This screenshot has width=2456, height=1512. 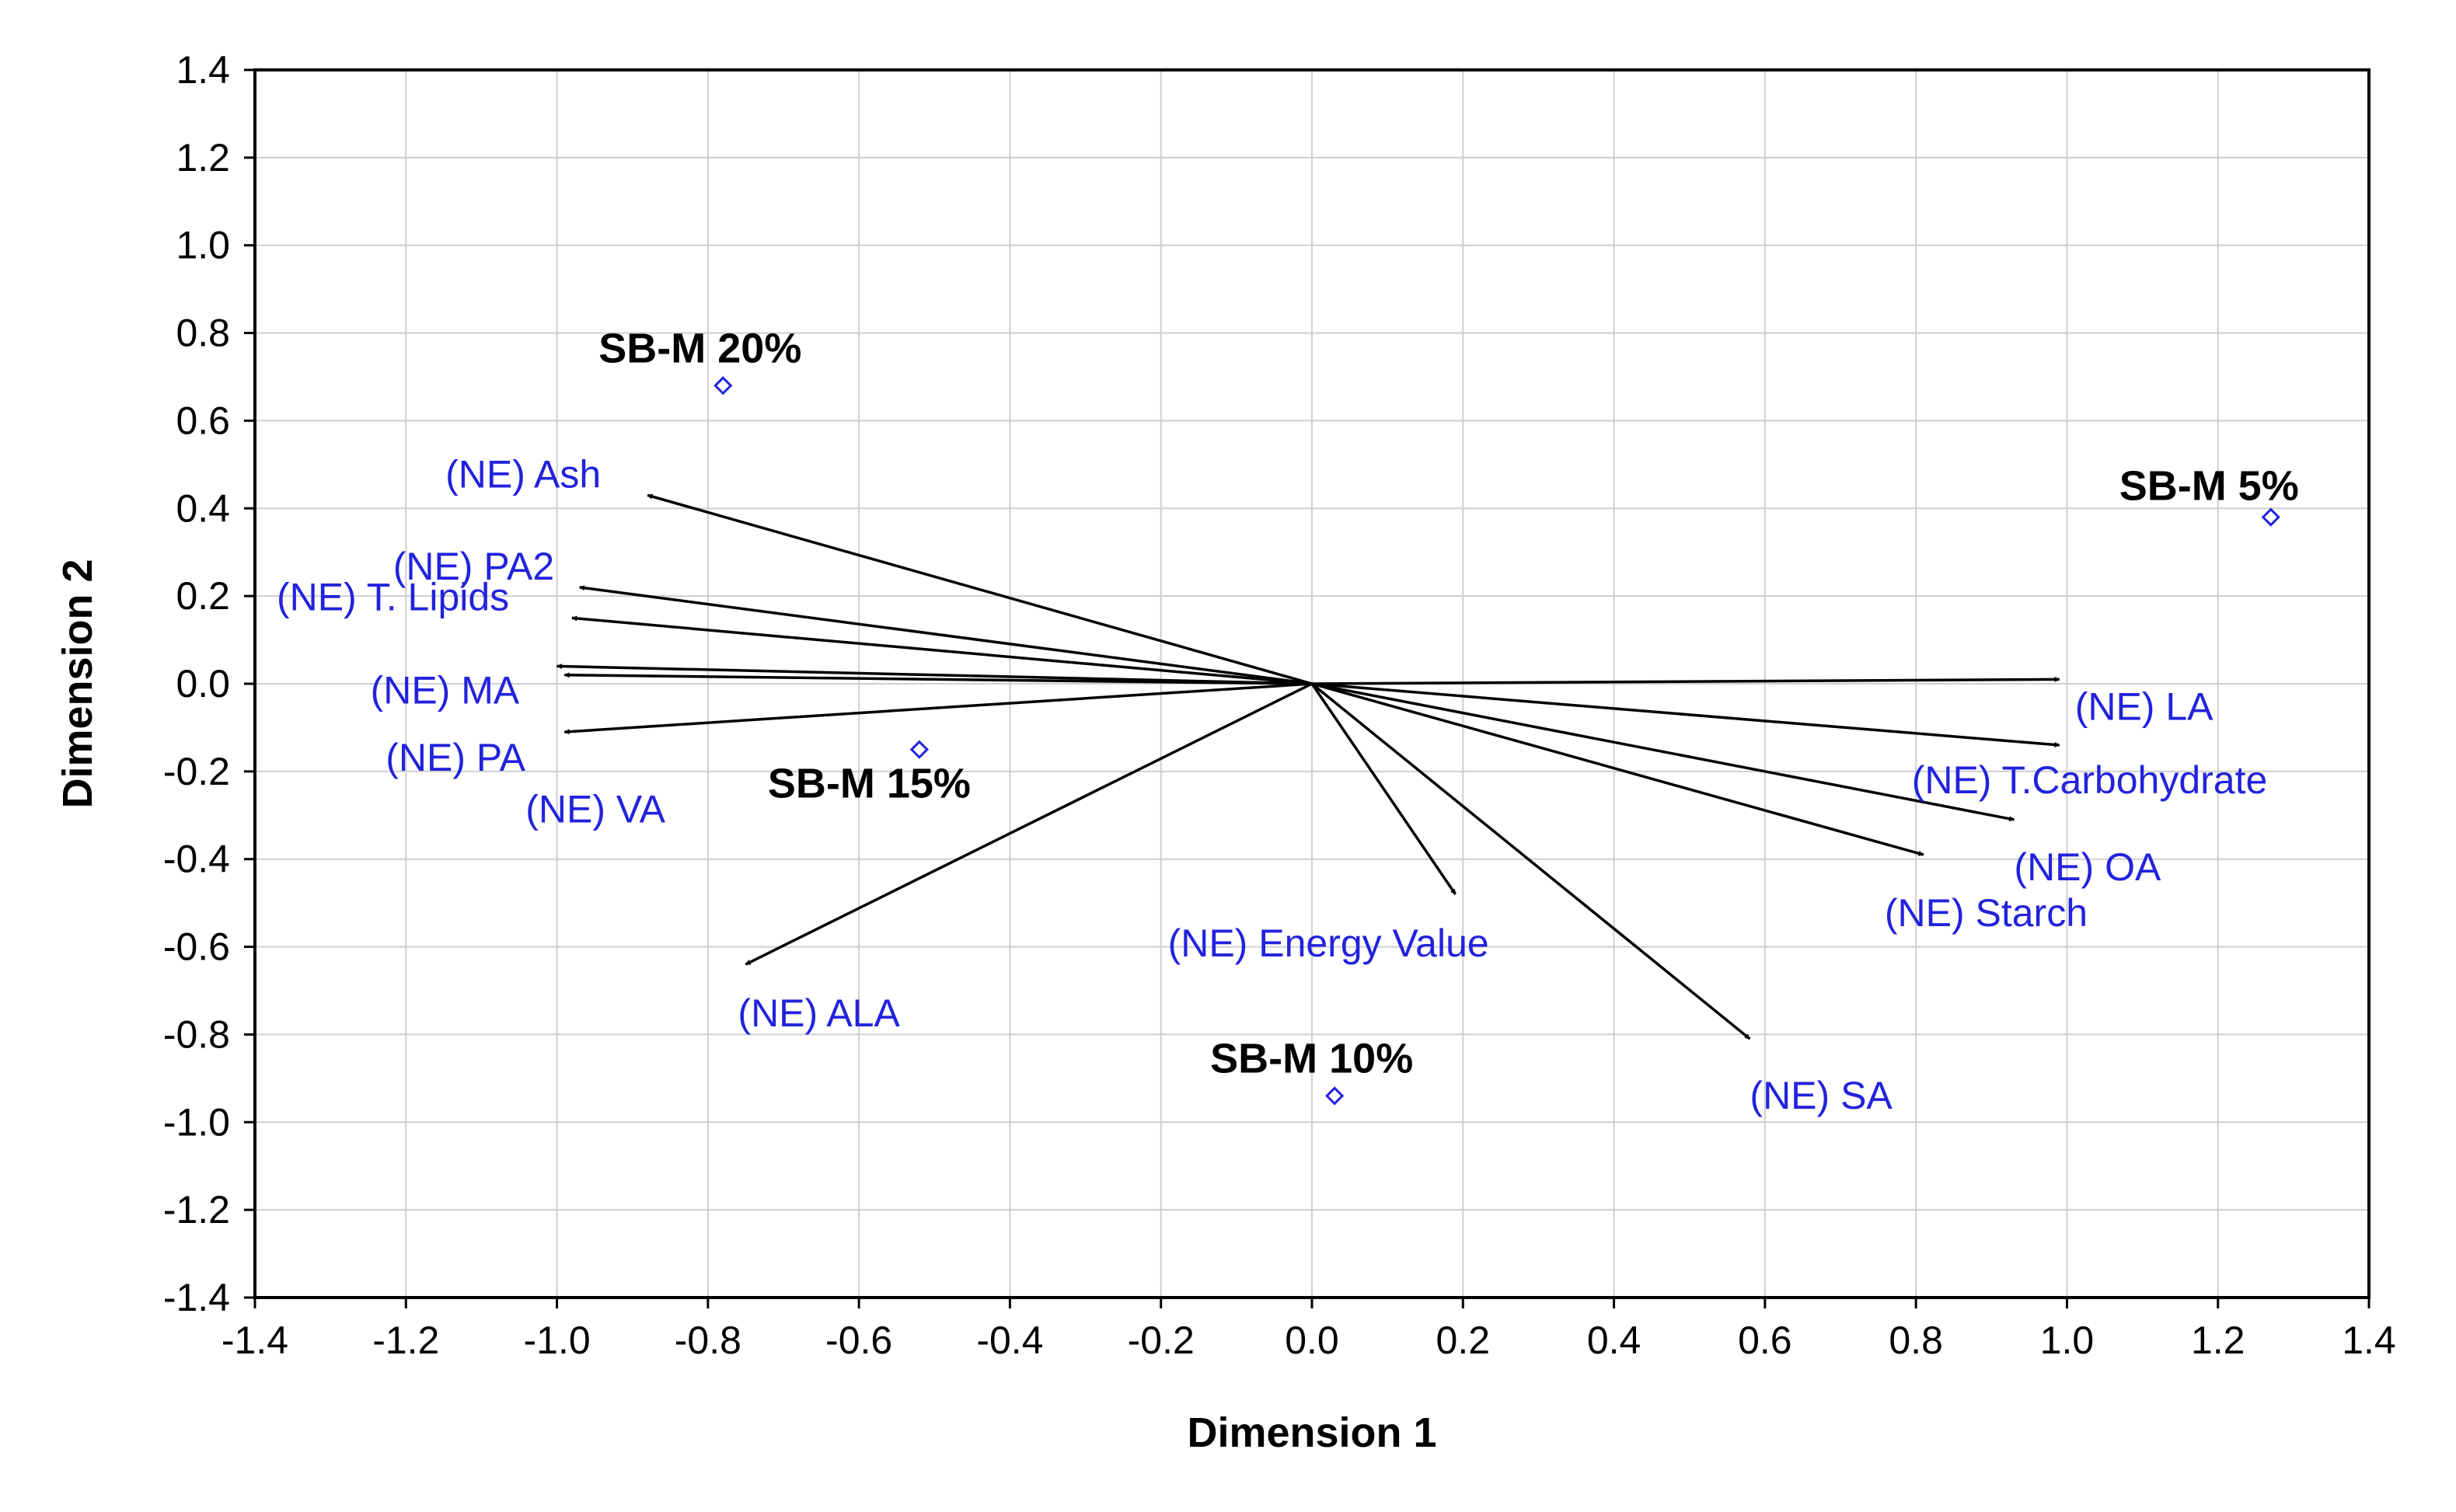 What do you see at coordinates (196, 1210) in the screenshot?
I see `y-tick-label: -1.2` at bounding box center [196, 1210].